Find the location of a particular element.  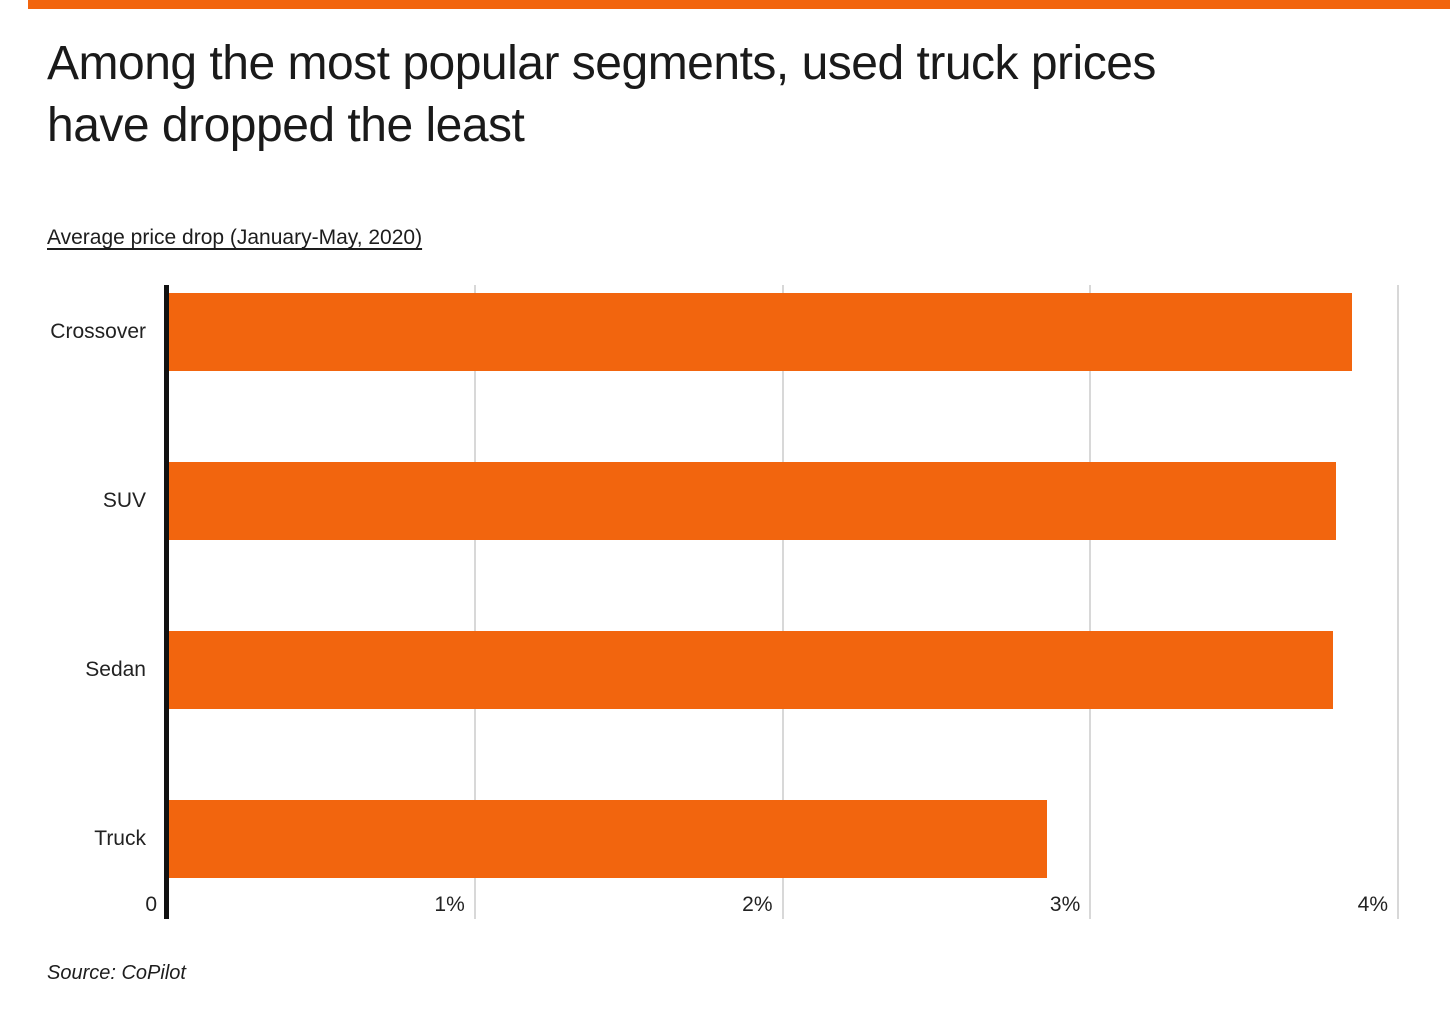

top-accent-bar is located at coordinates (739, 4).